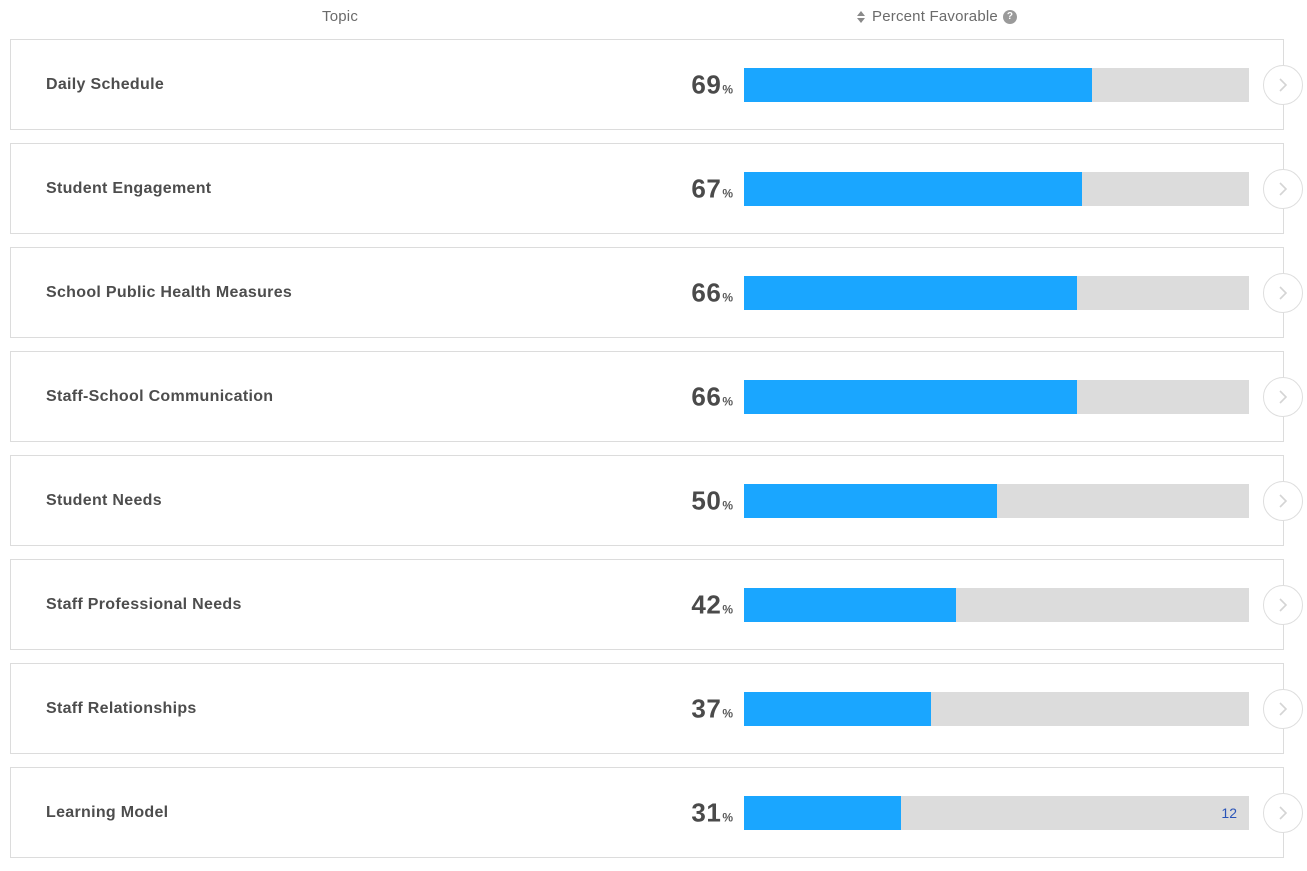 This screenshot has width=1307, height=871. Describe the element at coordinates (706, 604) in the screenshot. I see `percent-number: 42` at that location.